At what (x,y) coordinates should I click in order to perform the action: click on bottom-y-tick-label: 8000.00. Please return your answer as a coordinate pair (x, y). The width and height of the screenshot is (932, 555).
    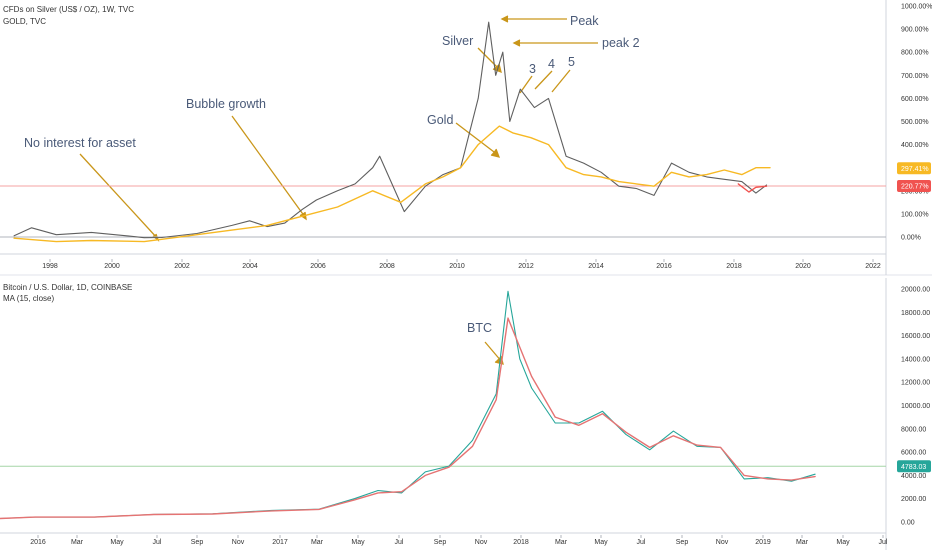
    Looking at the image, I should click on (913, 429).